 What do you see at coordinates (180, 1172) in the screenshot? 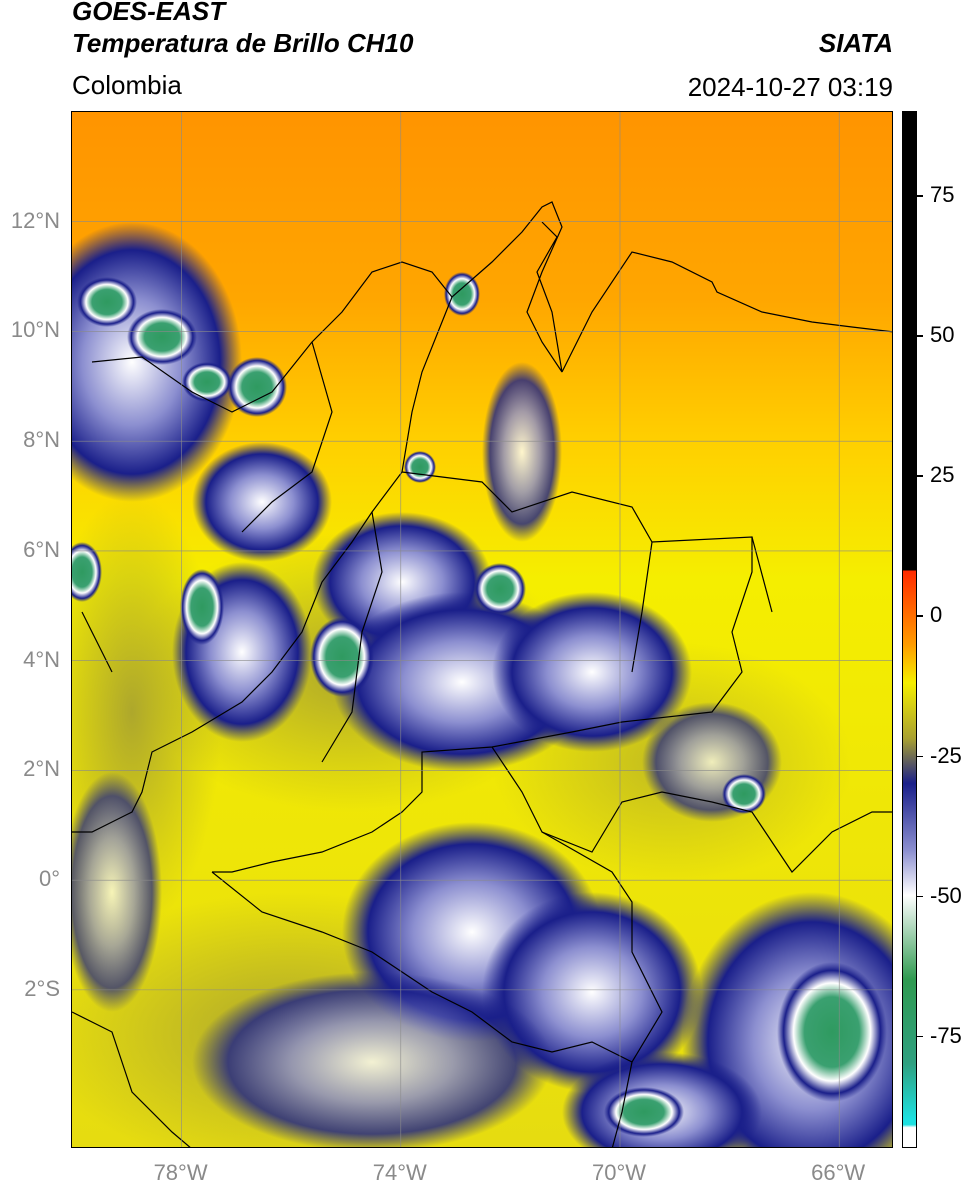
I see `lon-label: 78°W` at bounding box center [180, 1172].